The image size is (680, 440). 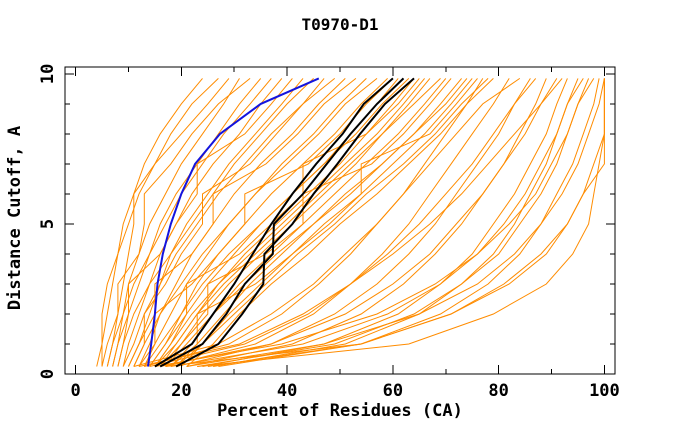 What do you see at coordinates (340, 411) in the screenshot?
I see `x-axis-label: Percent of Residues (CA)` at bounding box center [340, 411].